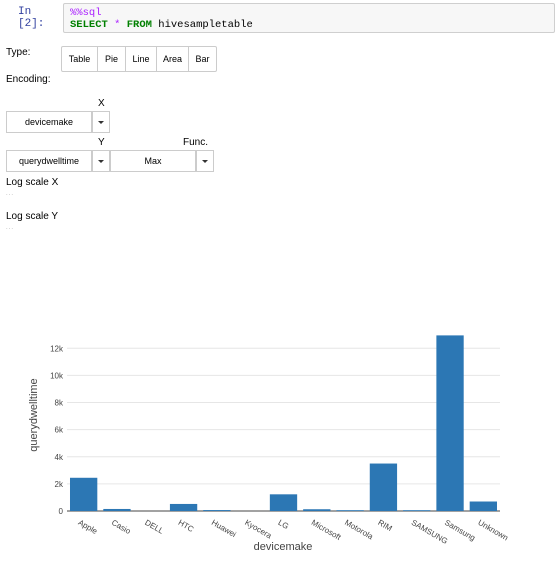 The height and width of the screenshot is (580, 559). What do you see at coordinates (18, 52) in the screenshot?
I see `type-label: Type:` at bounding box center [18, 52].